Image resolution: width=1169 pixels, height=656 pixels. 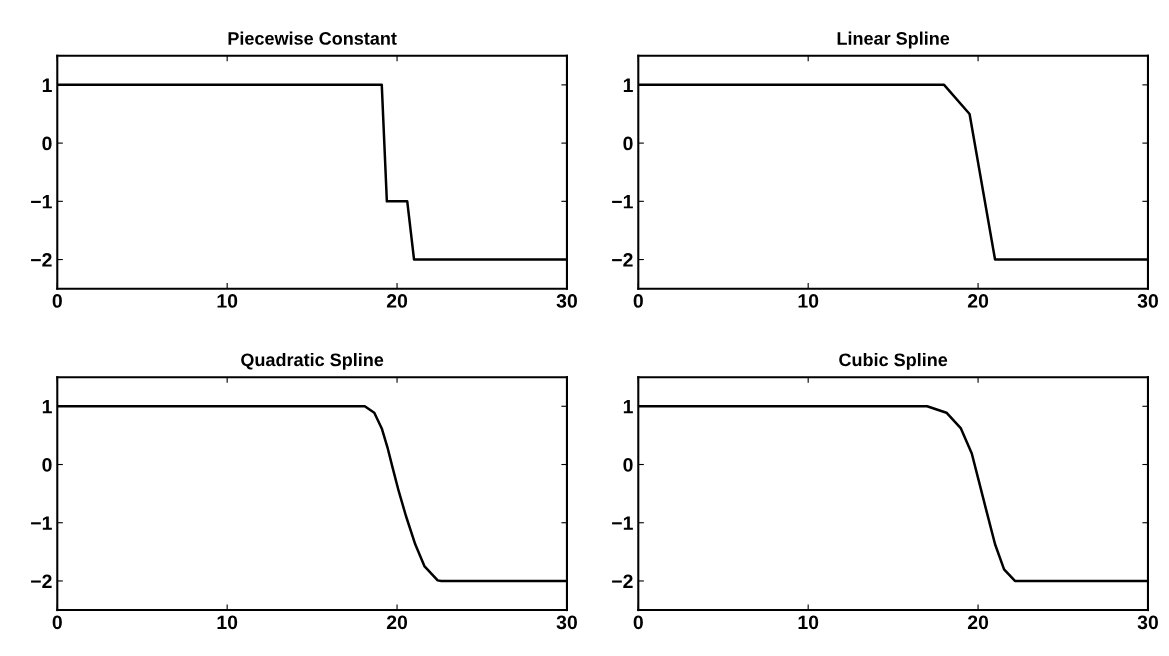 What do you see at coordinates (893, 40) in the screenshot?
I see `chart-title: Linear Spline` at bounding box center [893, 40].